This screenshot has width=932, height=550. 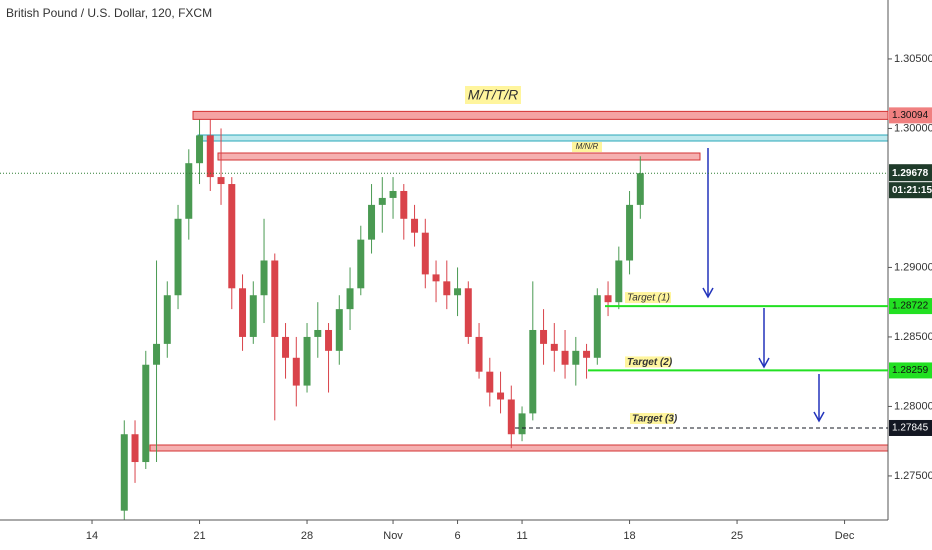 What do you see at coordinates (459, 156) in the screenshot?
I see `mnr-zone` at bounding box center [459, 156].